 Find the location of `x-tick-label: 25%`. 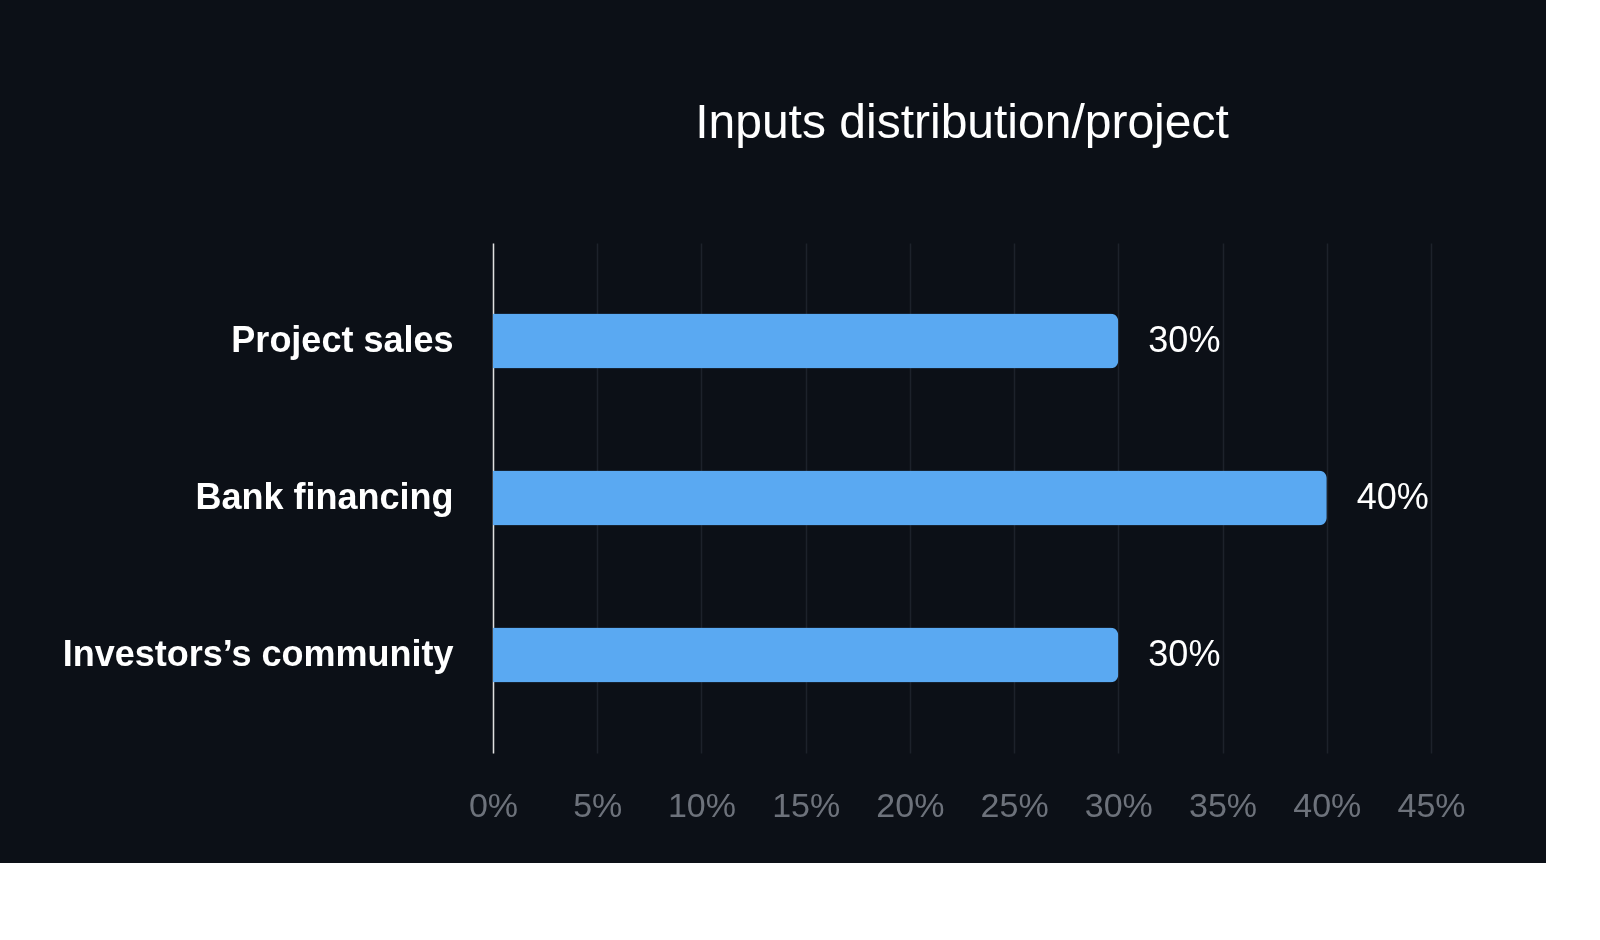

x-tick-label: 25% is located at coordinates (1014, 804).